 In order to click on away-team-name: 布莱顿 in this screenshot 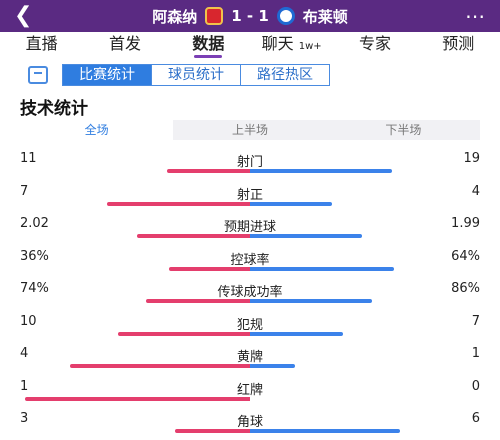, I will do `click(325, 16)`.